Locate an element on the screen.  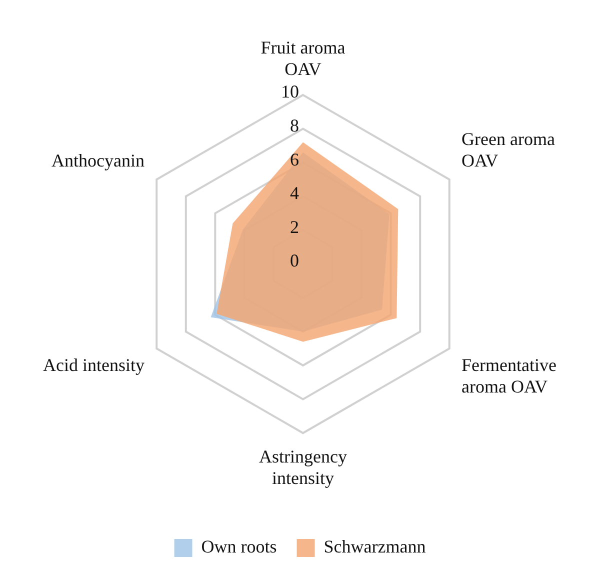
y-tick-label: 2 is located at coordinates (294, 226).